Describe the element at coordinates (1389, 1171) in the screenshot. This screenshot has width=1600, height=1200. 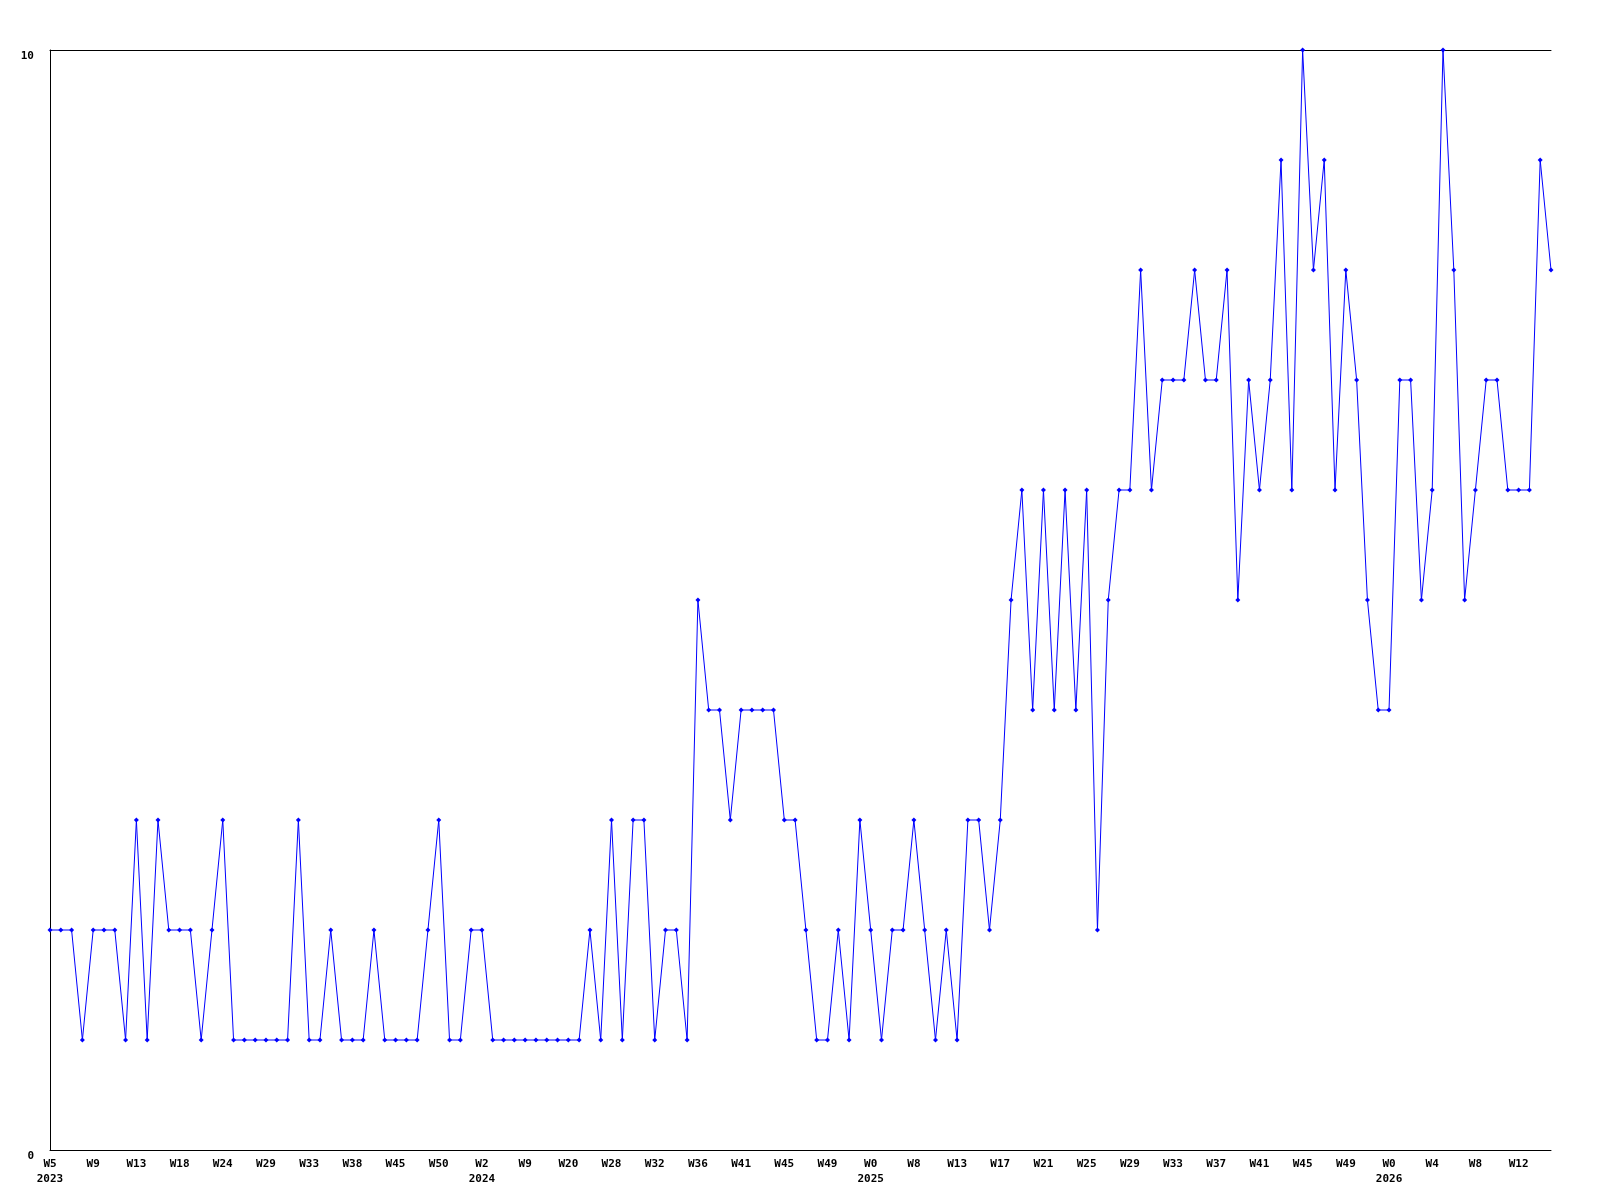
I see `x-tick-label: W0 2026` at that location.